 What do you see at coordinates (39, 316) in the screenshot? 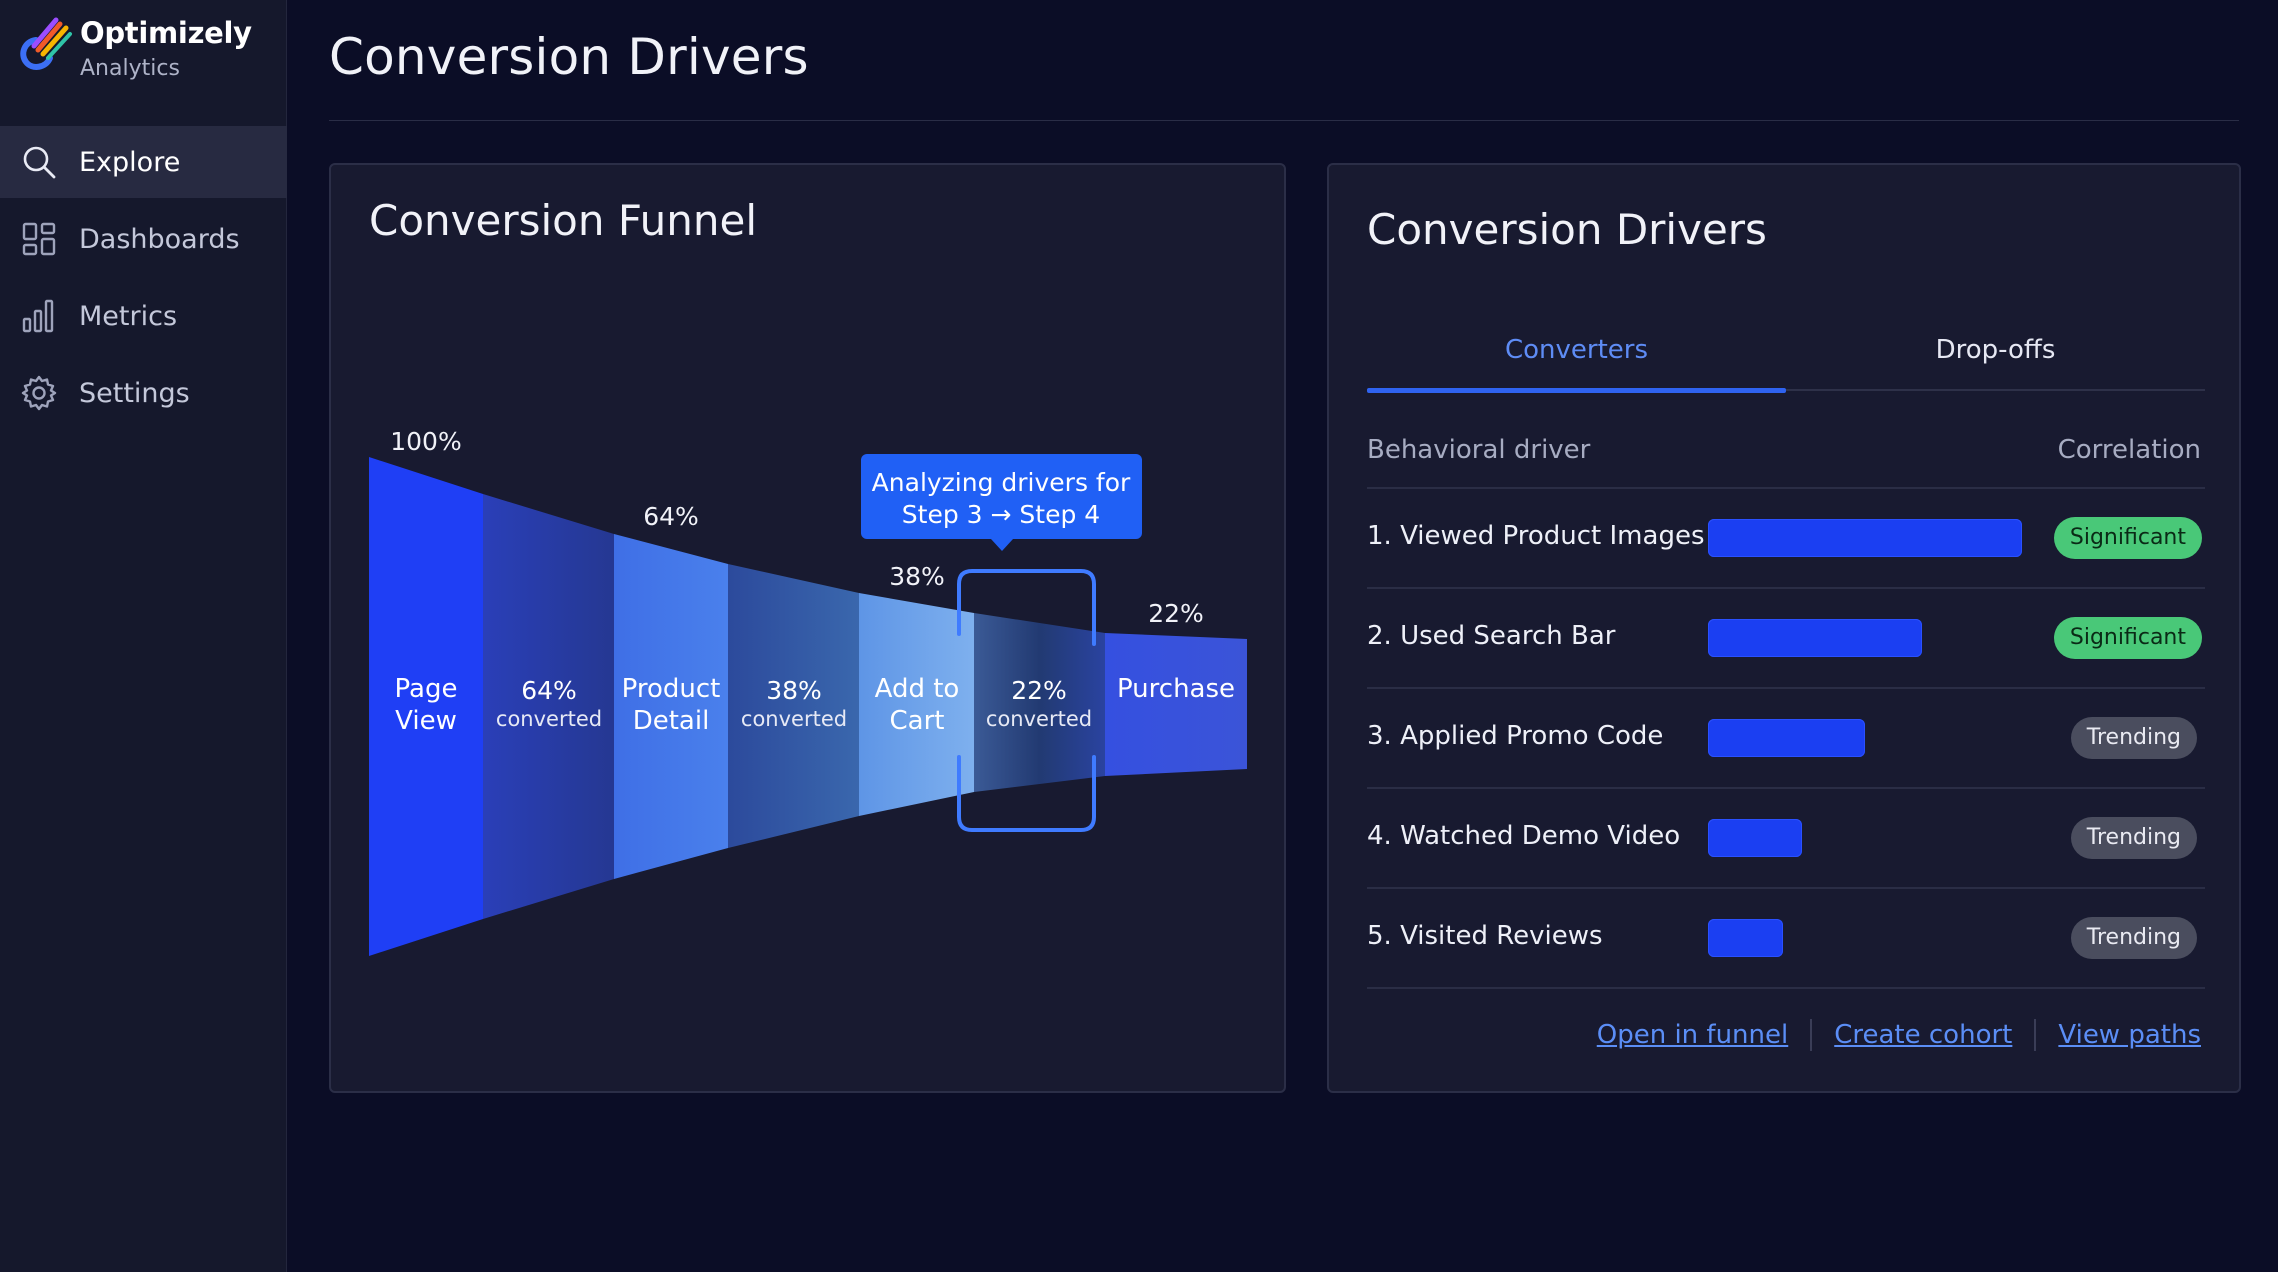
I see `bar-chart-icon` at bounding box center [39, 316].